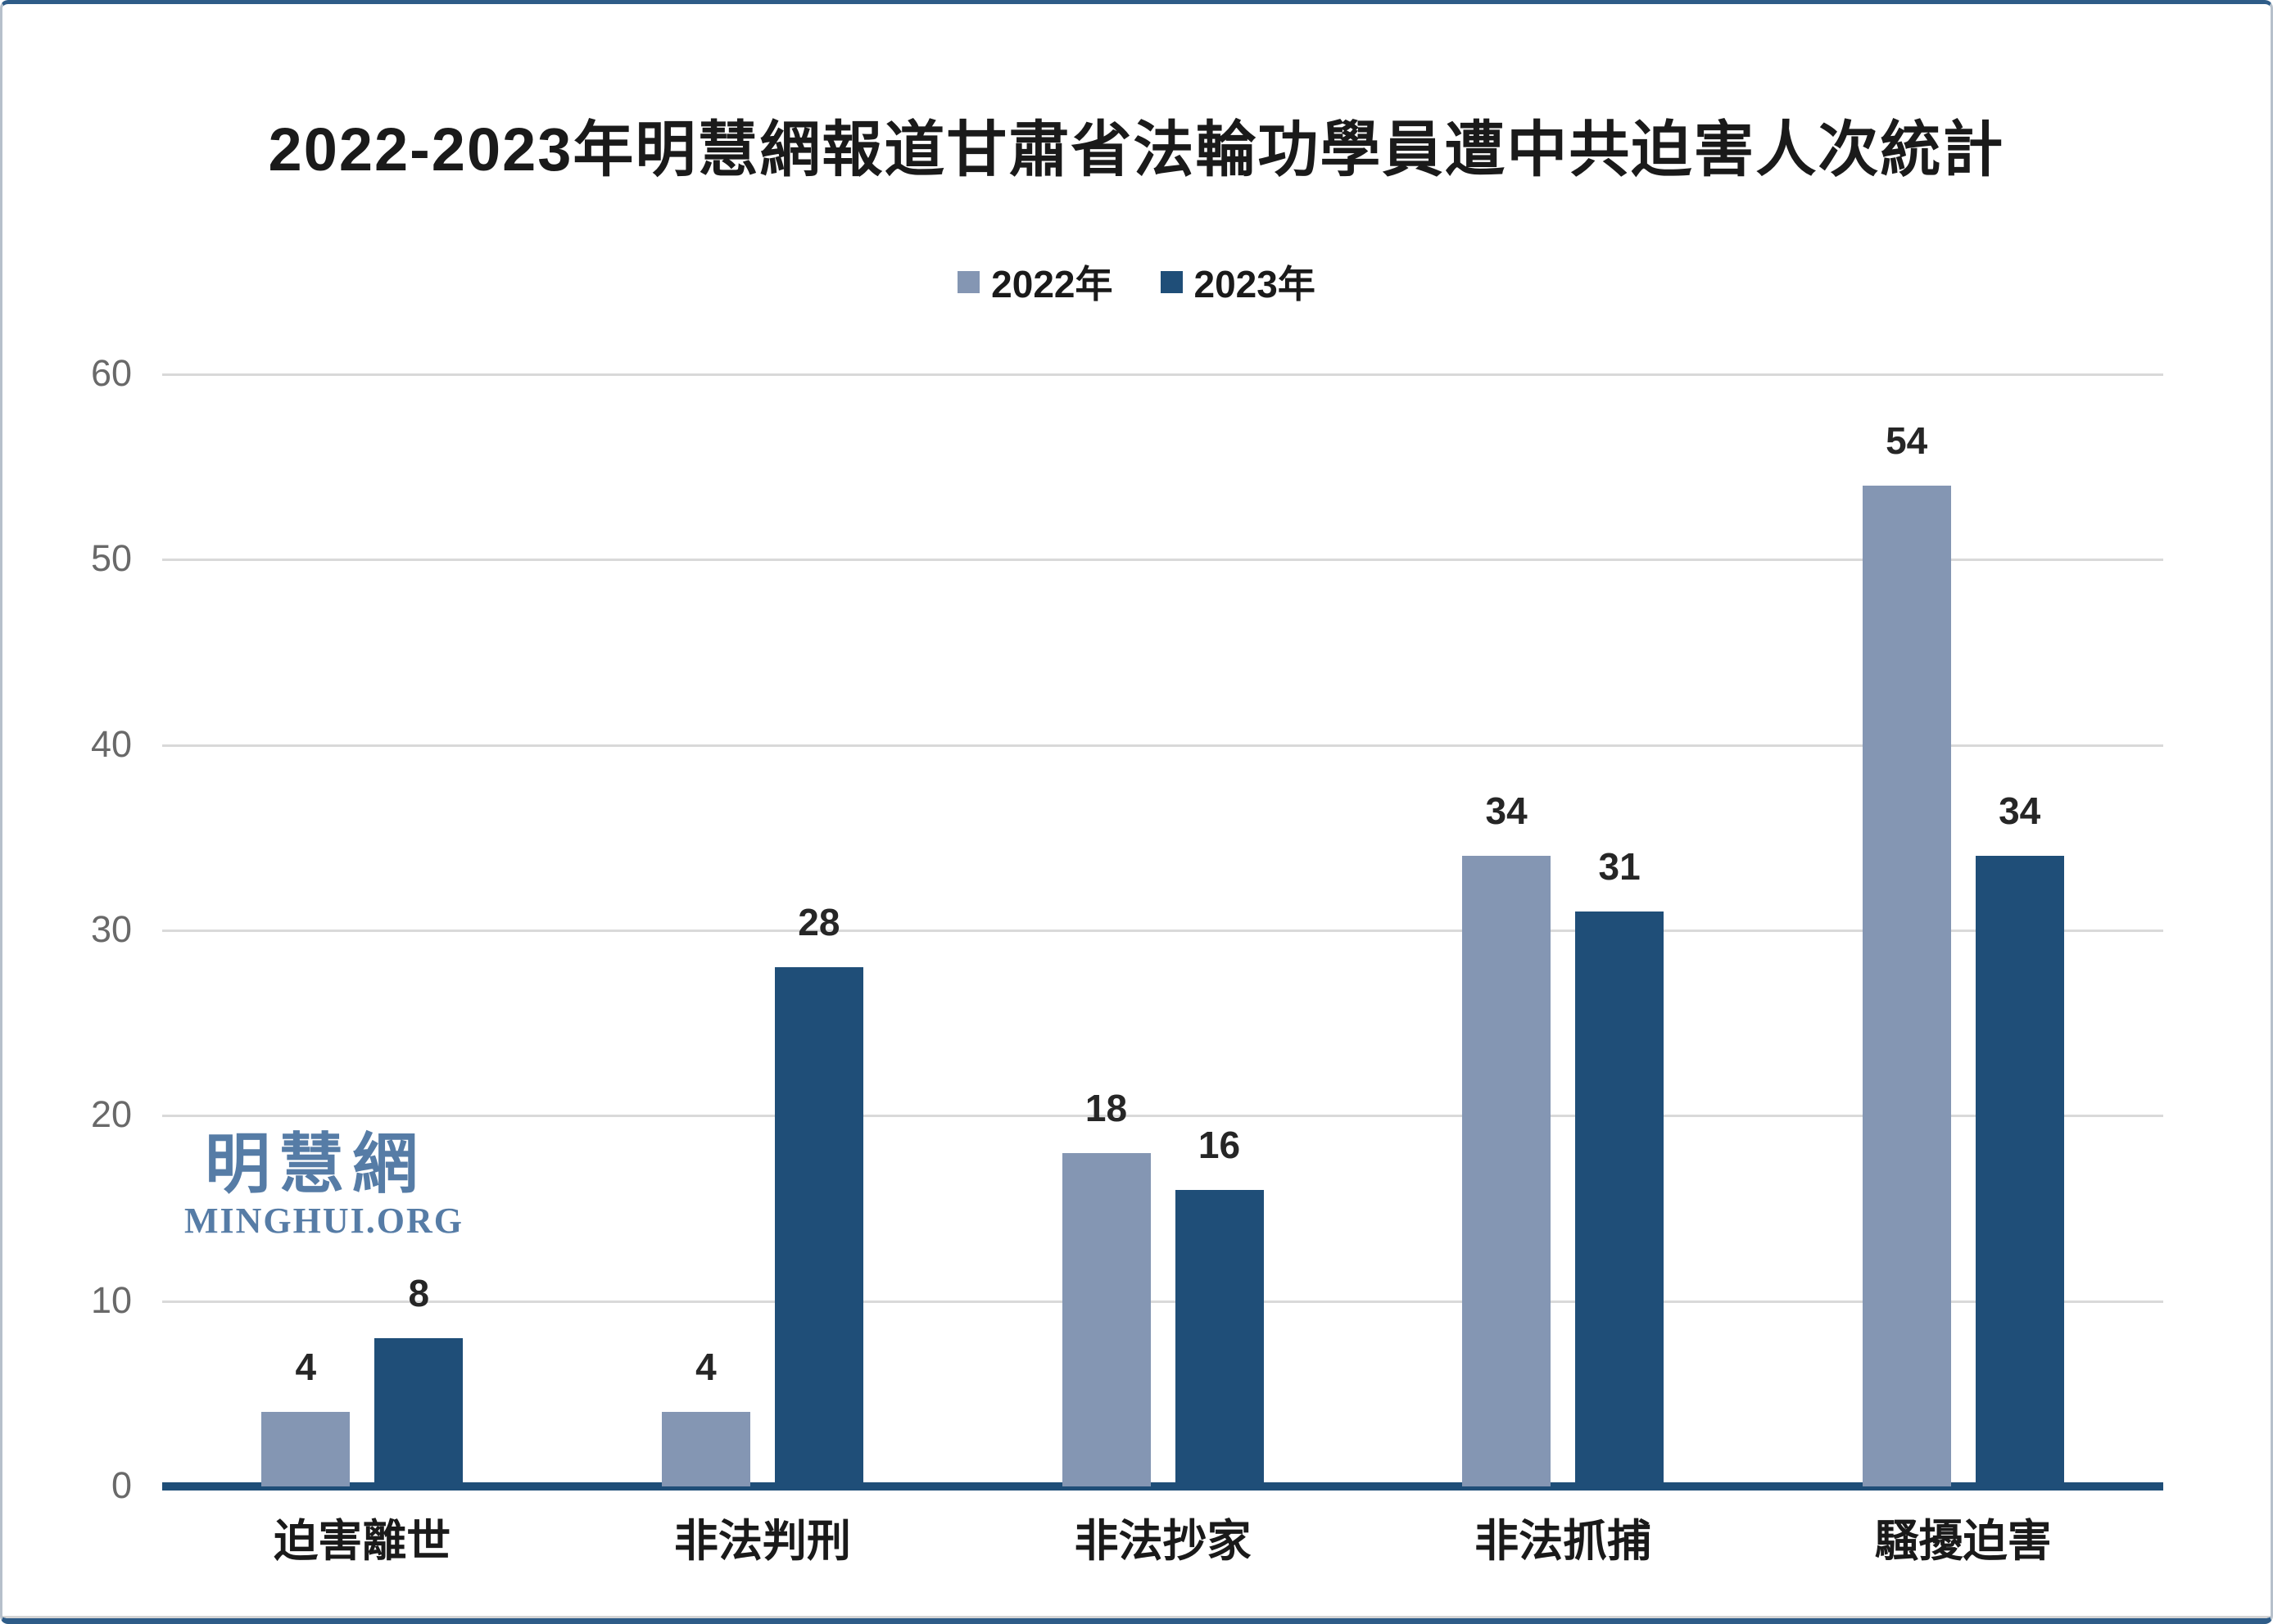 This screenshot has height=1624, width=2273. I want to click on y-axis-tick-label: 0, so click(121, 1485).